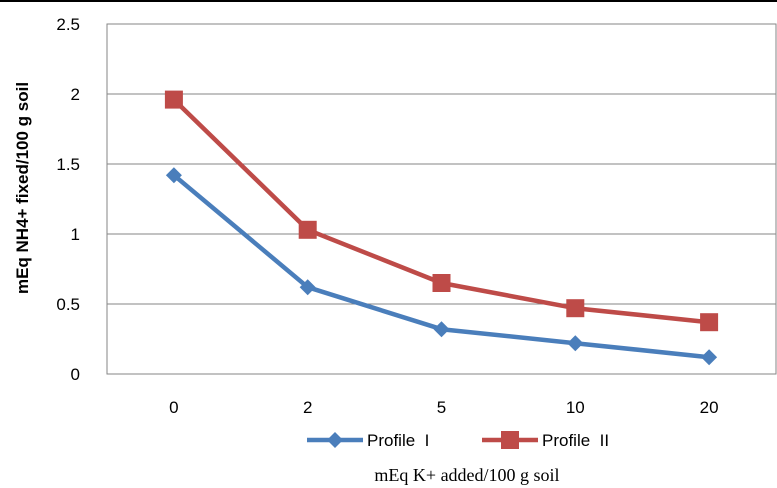 Image resolution: width=777 pixels, height=488 pixels. Describe the element at coordinates (68, 24) in the screenshot. I see `y-tick-label: 2.5` at that location.